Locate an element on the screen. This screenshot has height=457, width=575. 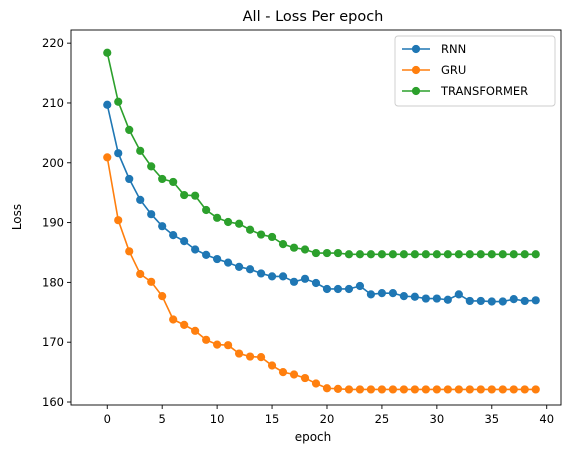
legend-label: GRU is located at coordinates (453, 70).